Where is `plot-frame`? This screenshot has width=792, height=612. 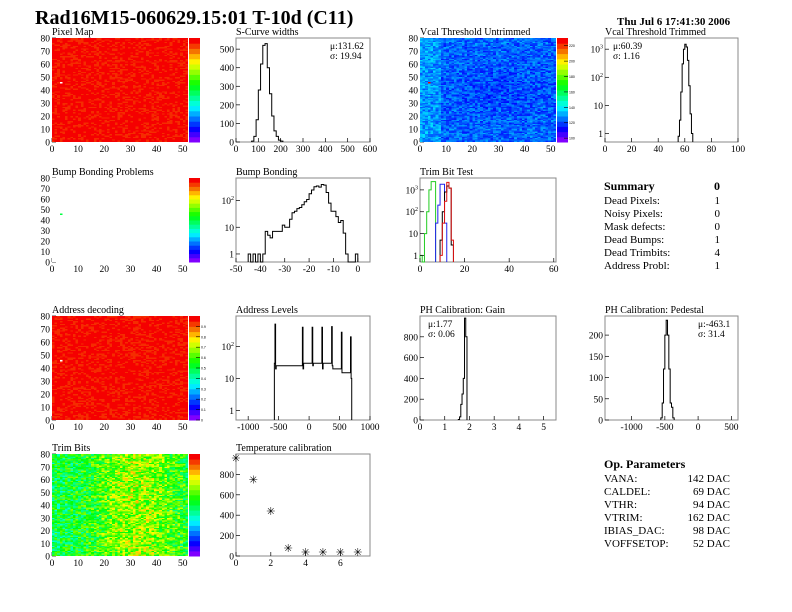
plot-frame is located at coordinates (303, 505).